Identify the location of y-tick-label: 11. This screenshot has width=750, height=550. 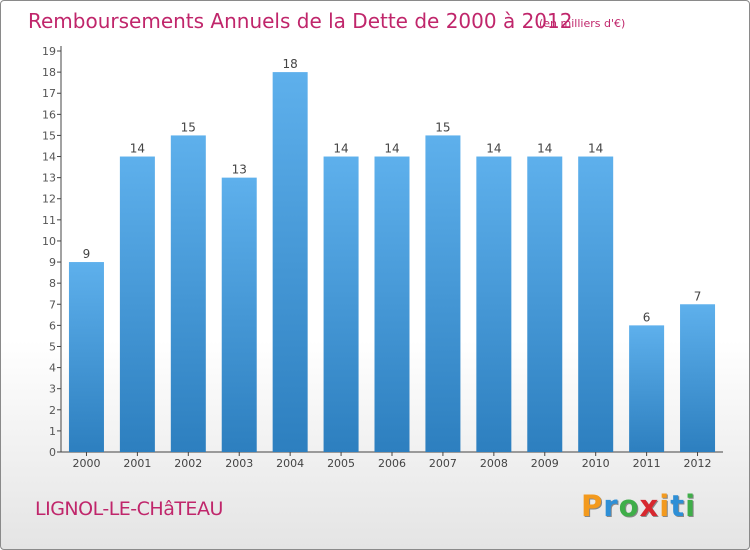
(49, 220).